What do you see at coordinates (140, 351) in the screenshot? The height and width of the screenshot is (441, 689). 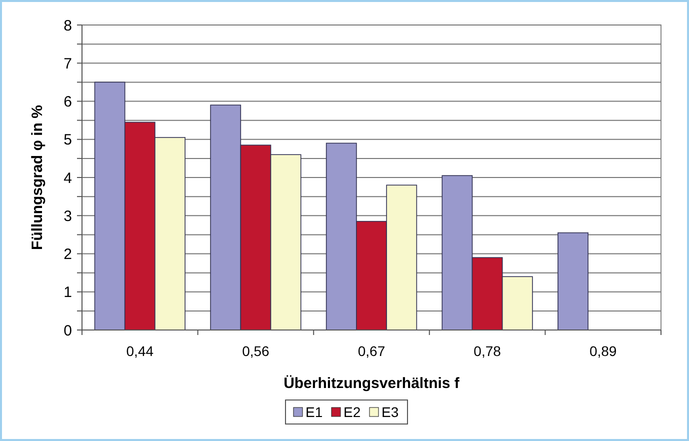 I see `x-tick-label: 0,44` at bounding box center [140, 351].